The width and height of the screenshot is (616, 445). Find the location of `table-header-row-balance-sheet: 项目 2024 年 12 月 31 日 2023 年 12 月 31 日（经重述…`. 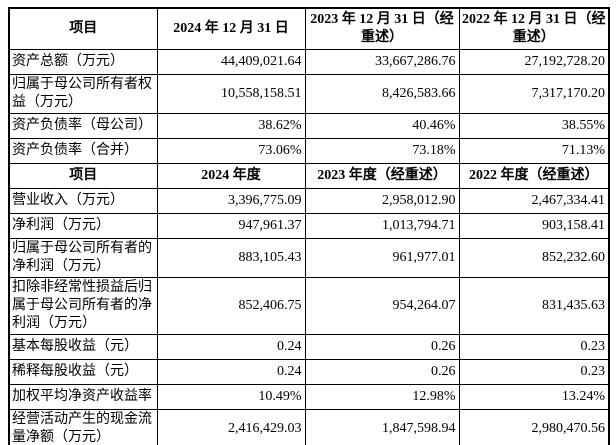

table-header-row-balance-sheet: 项目 2024 年 12 月 31 日 2023 年 12 月 31 日（经重述… is located at coordinates (309, 28).